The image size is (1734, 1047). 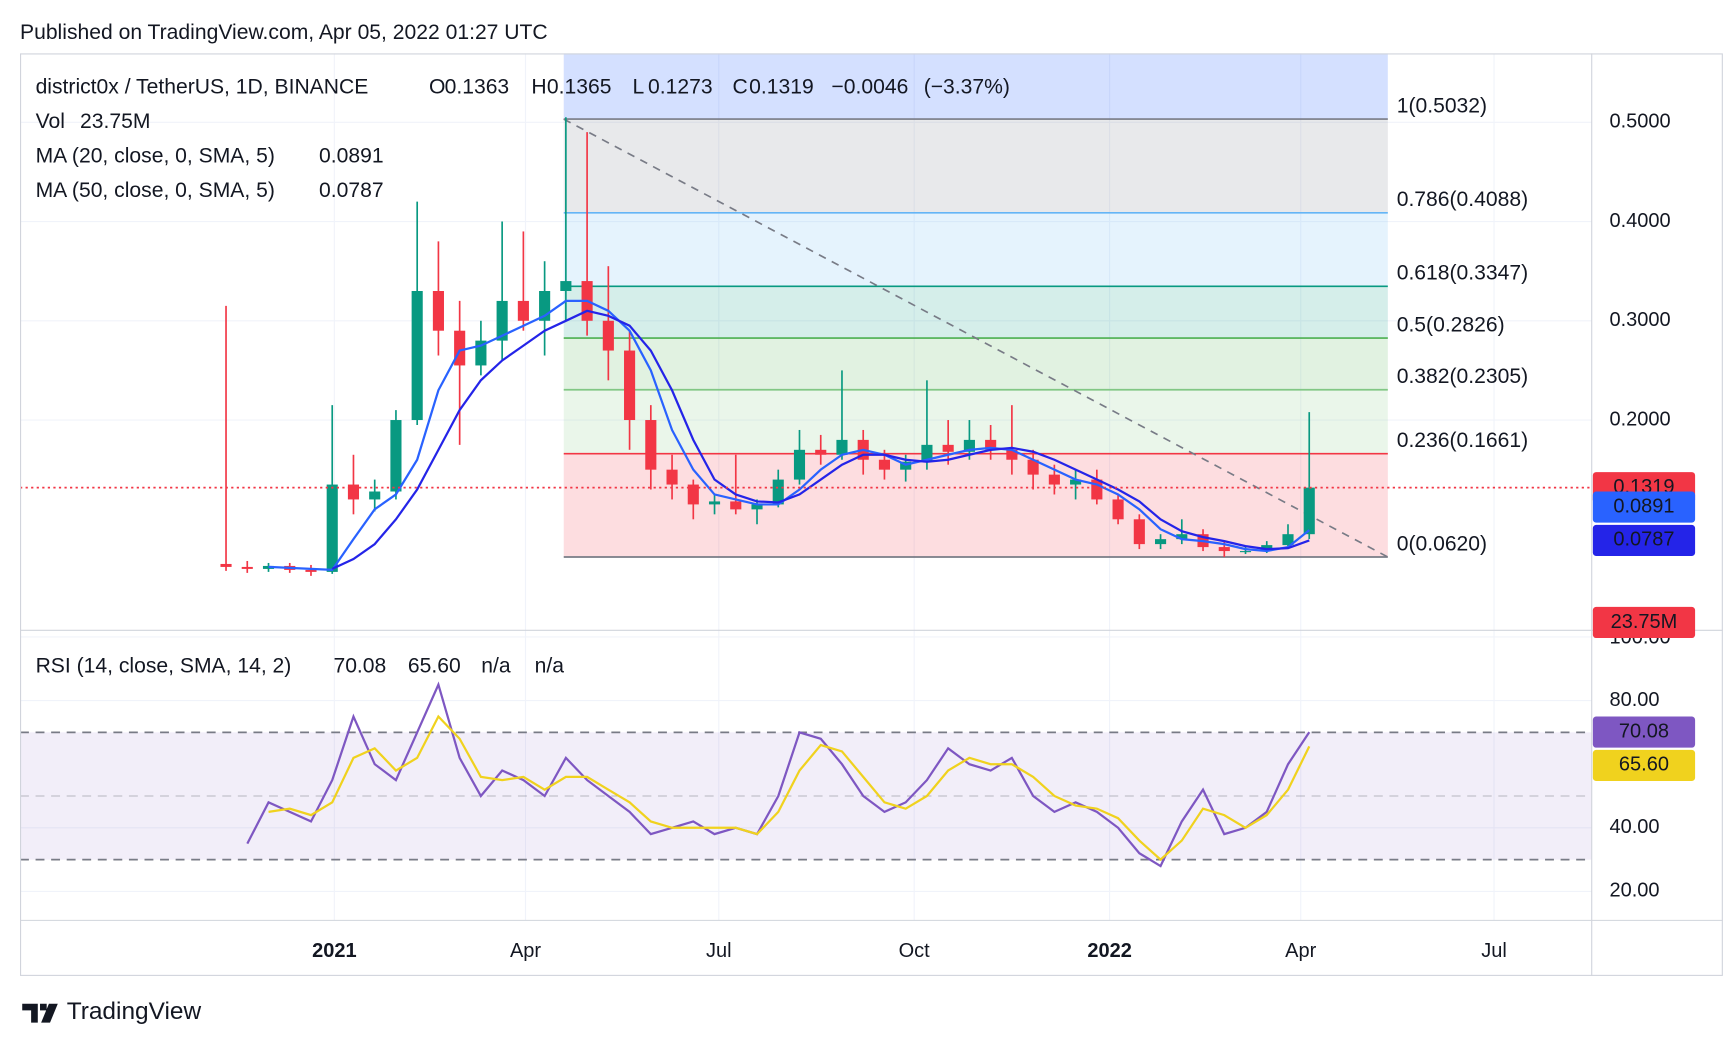 What do you see at coordinates (1635, 891) in the screenshot?
I see `y-tick-label: 20.00` at bounding box center [1635, 891].